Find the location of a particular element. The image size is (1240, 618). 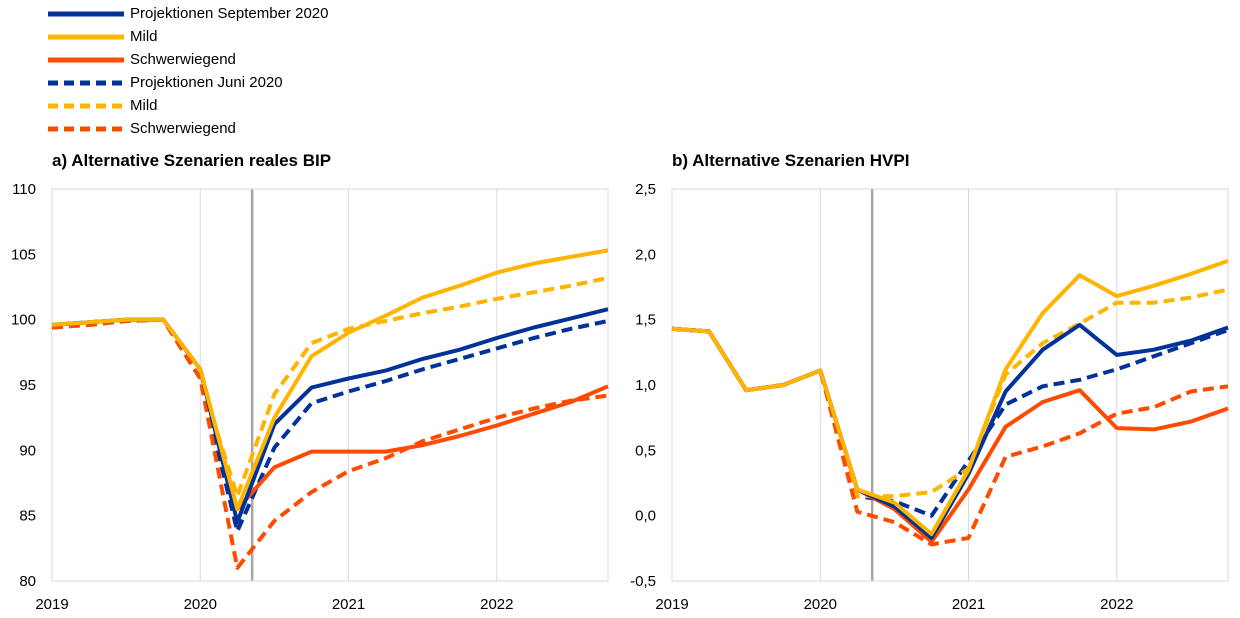

y-tick-label: -0,5 is located at coordinates (643, 581).